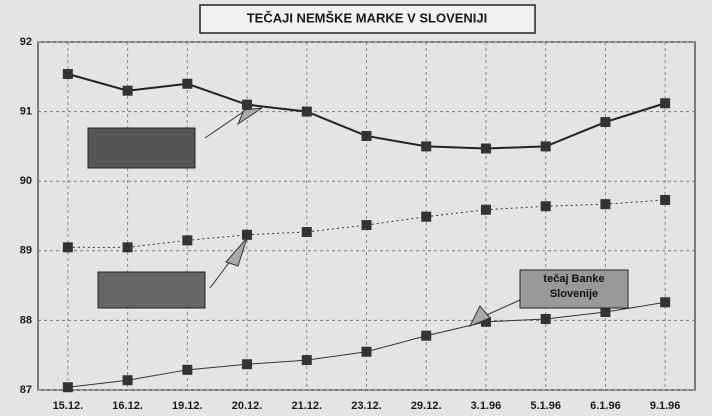  Describe the element at coordinates (247, 406) in the screenshot. I see `x-tick-label: 20.12.` at that location.